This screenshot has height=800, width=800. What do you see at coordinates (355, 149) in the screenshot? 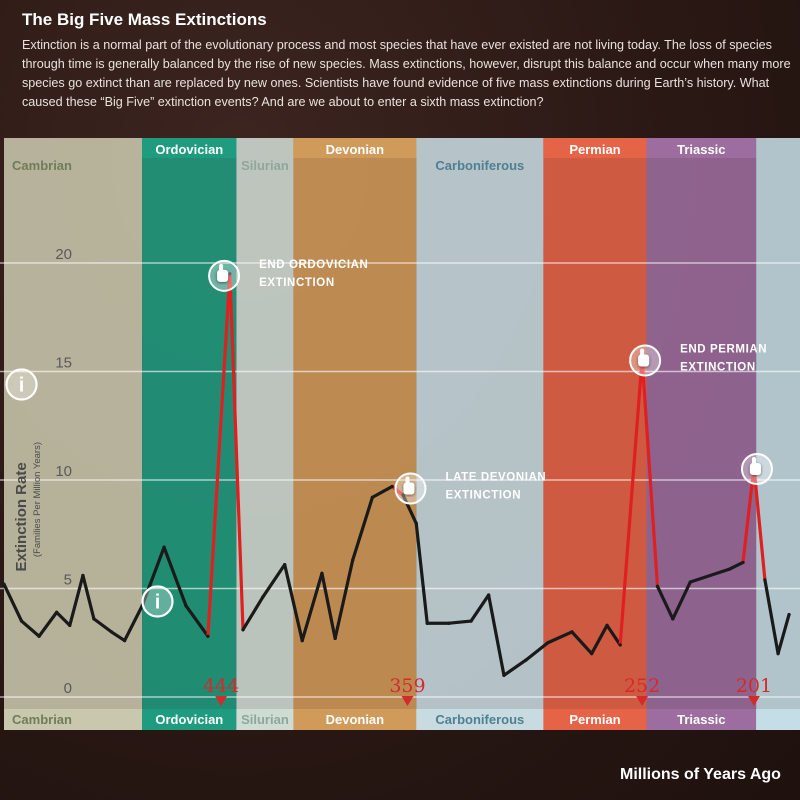
I see `period-label-top: Devonian` at bounding box center [355, 149].